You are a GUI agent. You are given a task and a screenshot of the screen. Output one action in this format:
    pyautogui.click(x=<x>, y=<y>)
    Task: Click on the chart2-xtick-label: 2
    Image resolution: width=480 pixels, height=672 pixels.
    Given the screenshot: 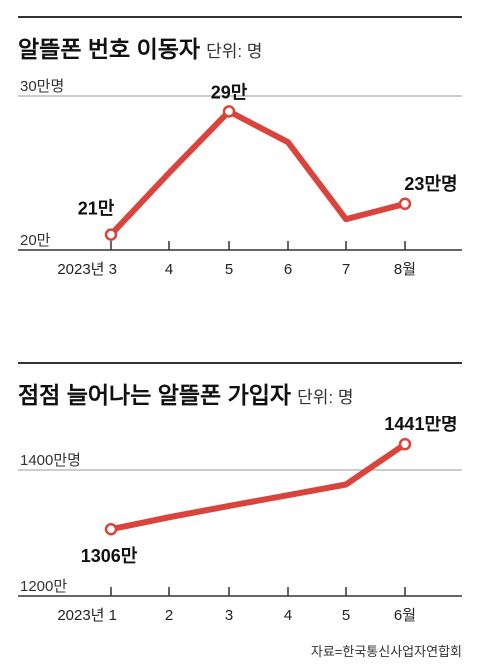 What is the action you would take?
    pyautogui.click(x=169, y=615)
    